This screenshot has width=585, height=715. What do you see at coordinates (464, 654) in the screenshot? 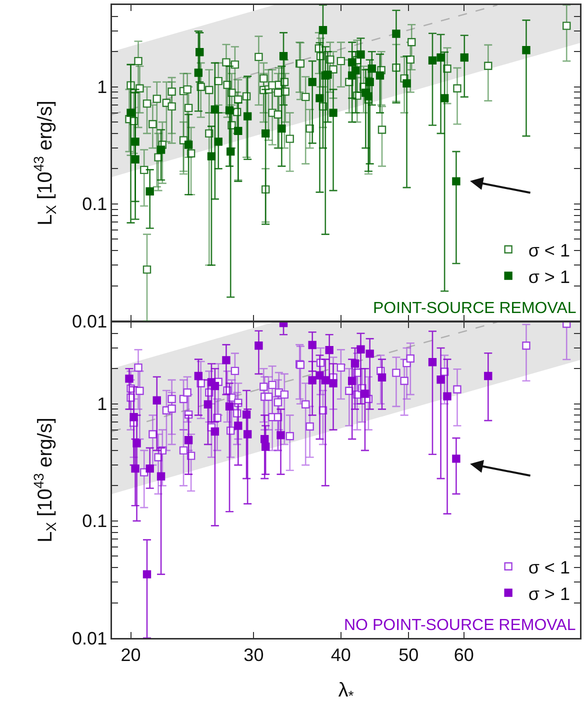
I see `x-tick-label: 60` at bounding box center [464, 654].